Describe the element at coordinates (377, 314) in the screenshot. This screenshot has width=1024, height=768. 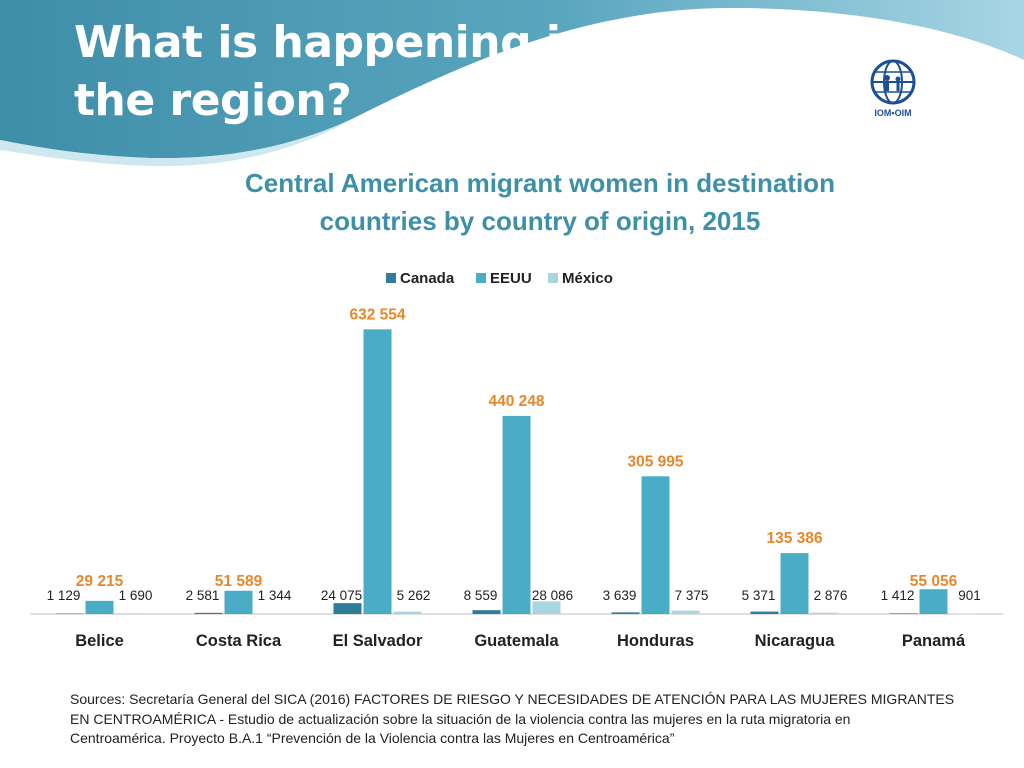
I see `data-label: 632 554` at that location.